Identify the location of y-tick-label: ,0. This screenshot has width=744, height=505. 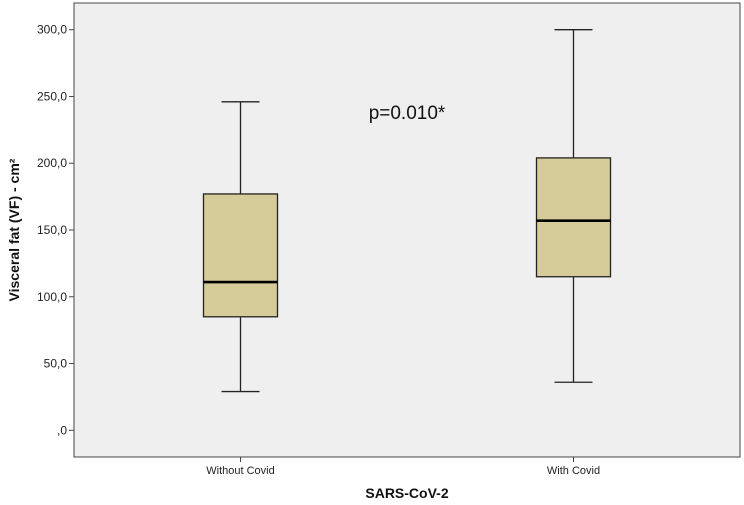
(62, 430).